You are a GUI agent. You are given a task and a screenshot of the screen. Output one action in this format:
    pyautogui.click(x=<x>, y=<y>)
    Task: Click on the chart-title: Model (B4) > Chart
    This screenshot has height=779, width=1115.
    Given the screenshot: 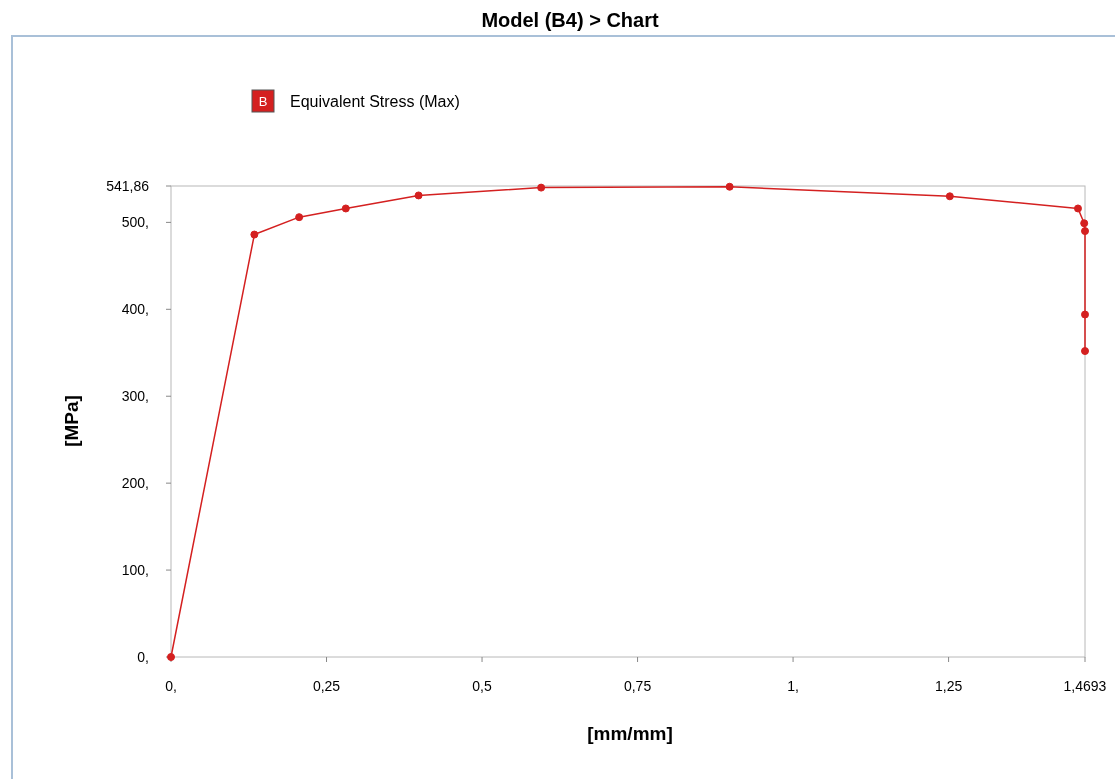 What is the action you would take?
    pyautogui.click(x=570, y=20)
    